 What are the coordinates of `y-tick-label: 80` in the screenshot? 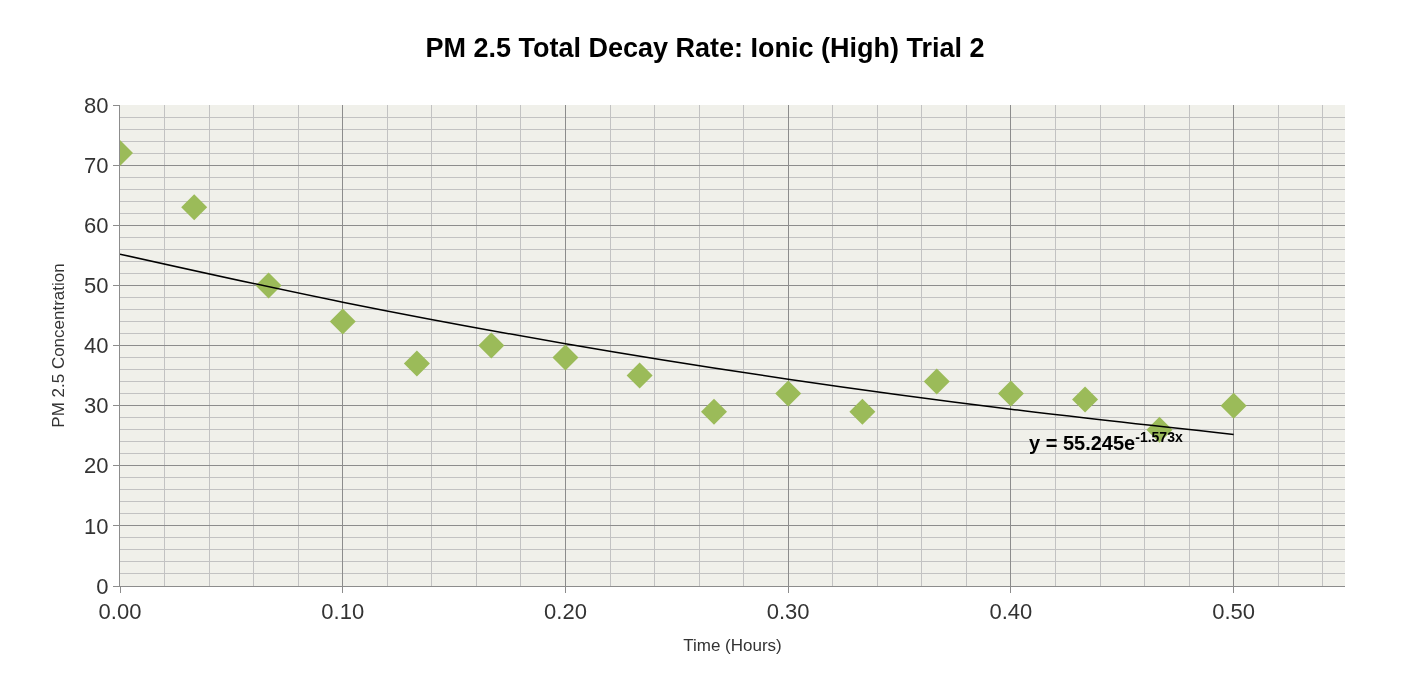 It's located at (96, 105).